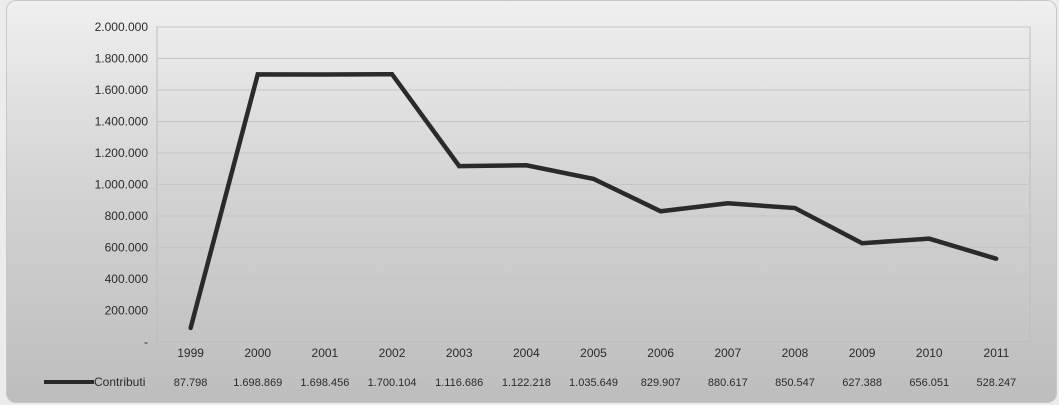 Image resolution: width=1059 pixels, height=405 pixels. Describe the element at coordinates (127, 216) in the screenshot. I see `y-tick-label: 800.000` at that location.